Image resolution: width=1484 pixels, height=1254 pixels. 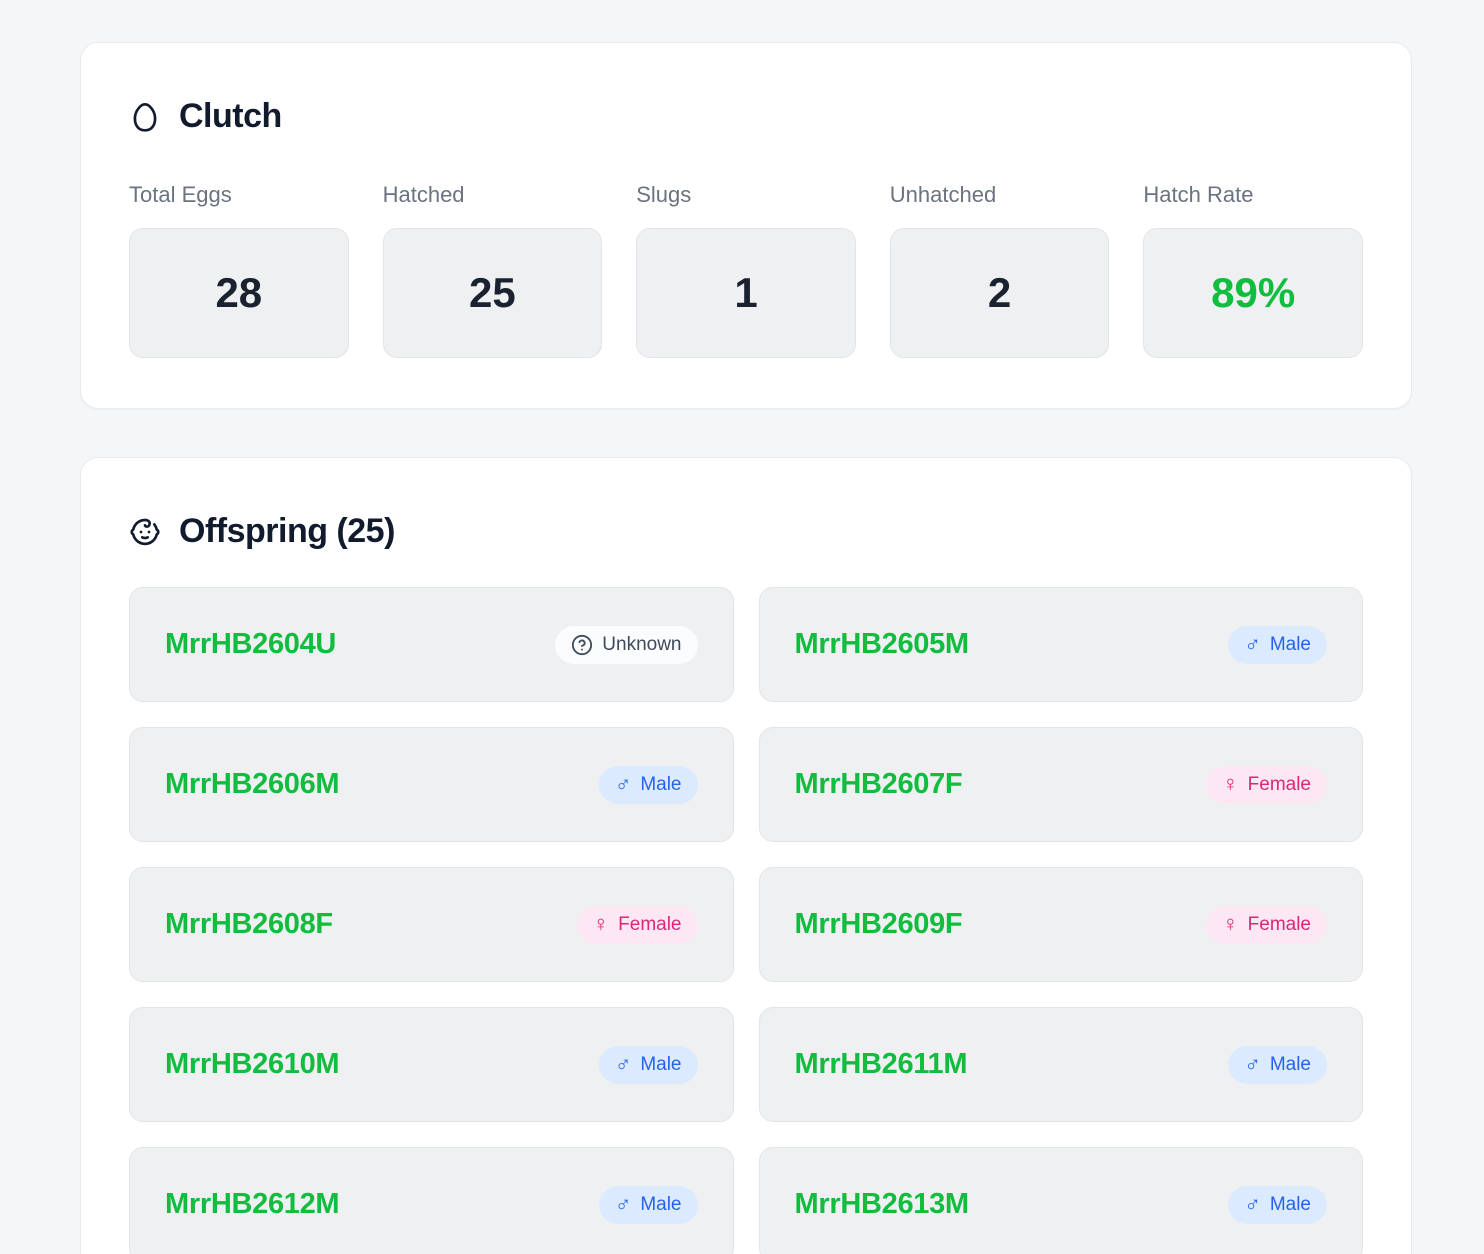 What do you see at coordinates (431, 1200) in the screenshot?
I see `offspring-row: MrrHB2612M ♂ Male` at bounding box center [431, 1200].